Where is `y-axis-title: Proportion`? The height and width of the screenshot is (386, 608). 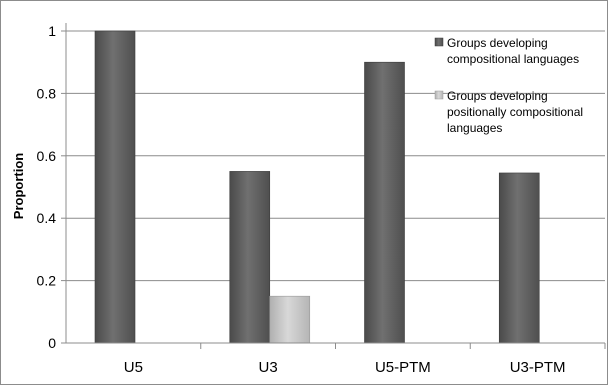 y-axis-title: Proportion is located at coordinates (18, 186).